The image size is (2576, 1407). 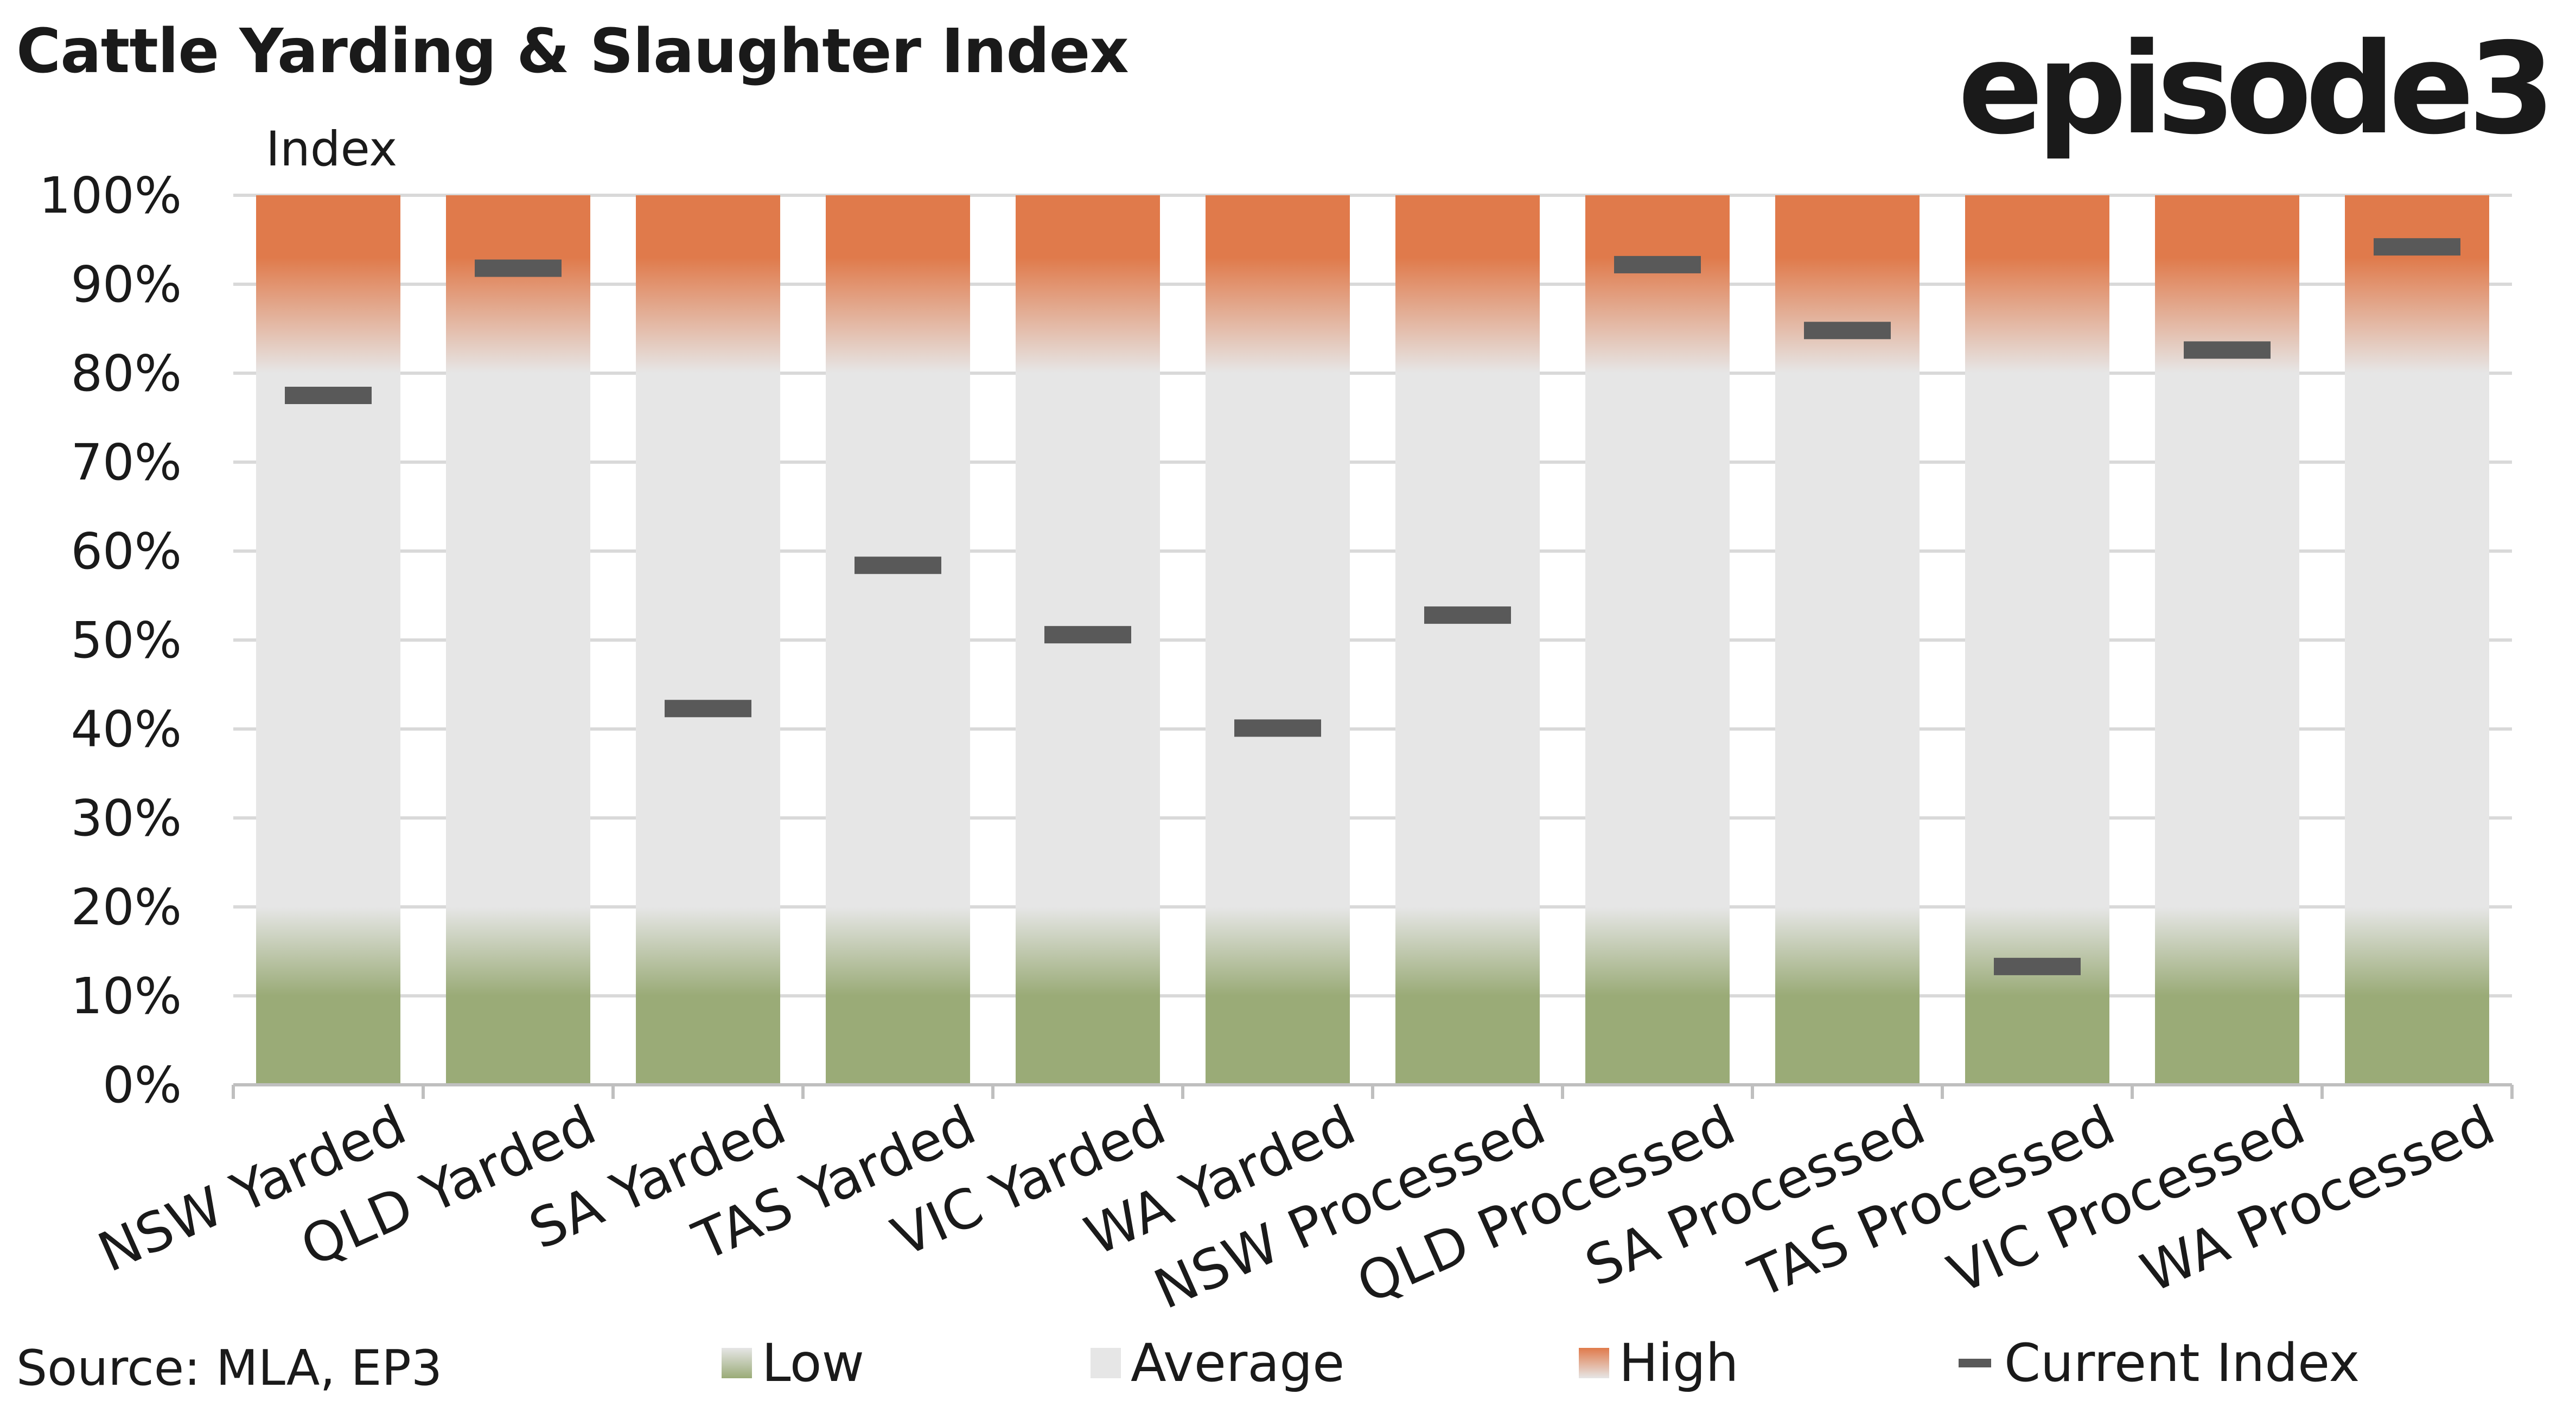 I want to click on legend-high-swatch, so click(x=1594, y=1363).